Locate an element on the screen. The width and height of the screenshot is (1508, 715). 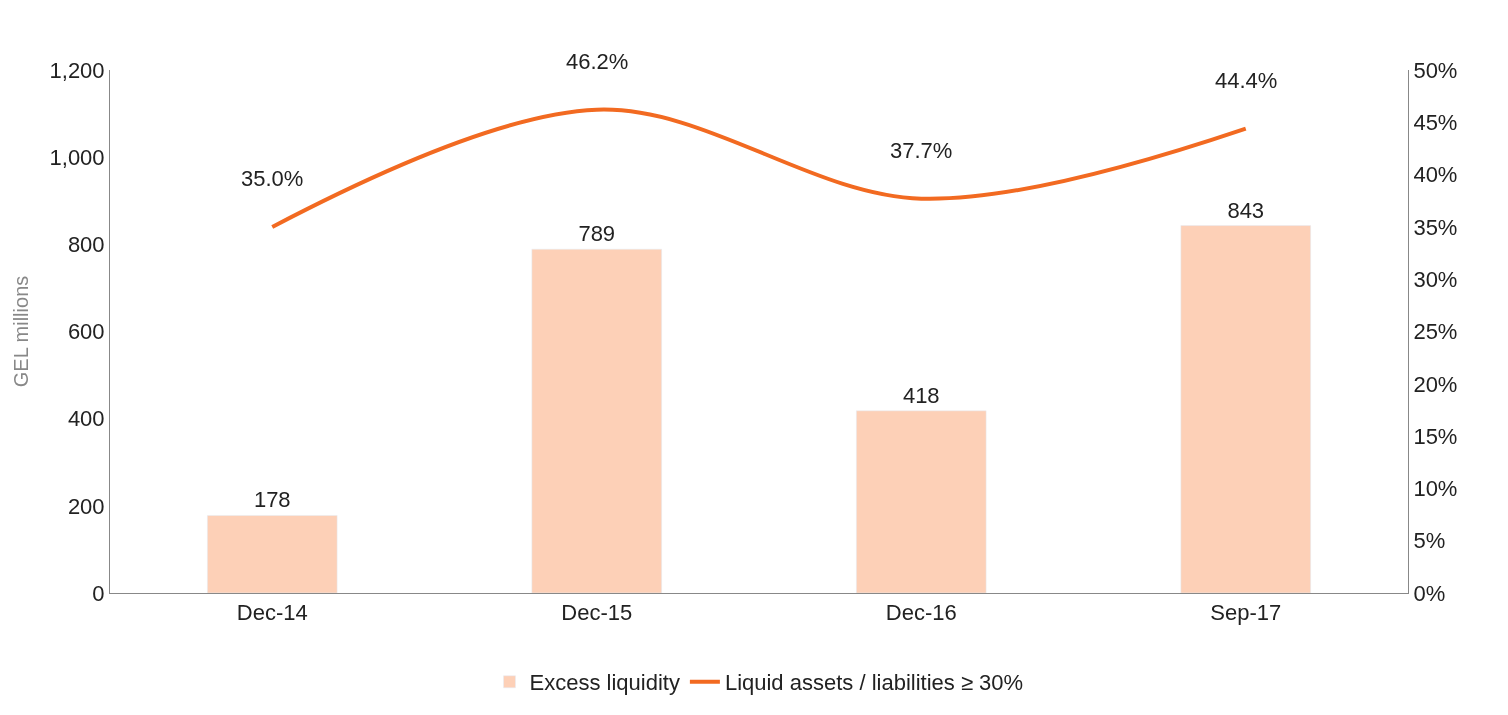
y-tick-label: 200 is located at coordinates (86, 506).